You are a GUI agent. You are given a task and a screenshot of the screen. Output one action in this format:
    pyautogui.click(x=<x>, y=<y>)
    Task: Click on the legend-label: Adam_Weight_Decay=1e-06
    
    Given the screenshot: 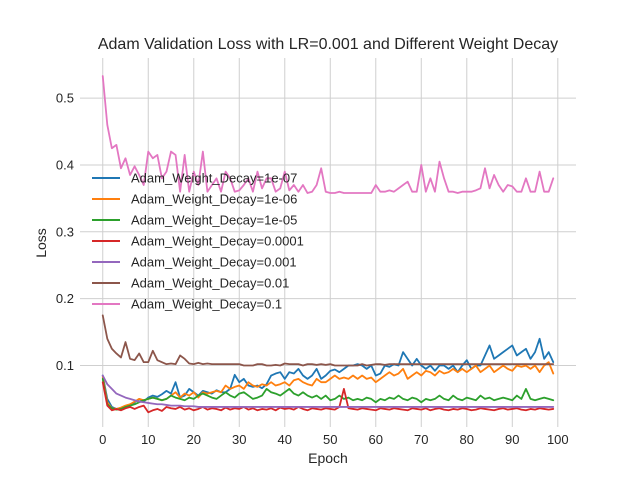 What is the action you would take?
    pyautogui.click(x=214, y=199)
    